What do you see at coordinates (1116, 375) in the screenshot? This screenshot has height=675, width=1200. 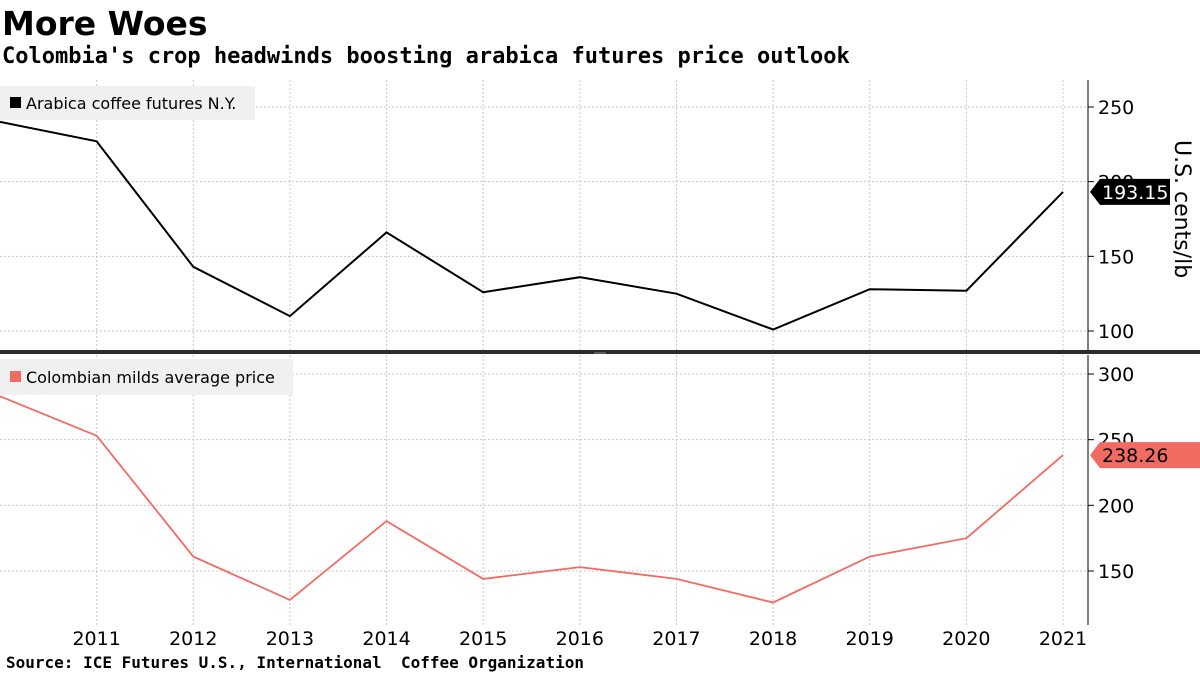 I see `y-tick-label: 300` at bounding box center [1116, 375].